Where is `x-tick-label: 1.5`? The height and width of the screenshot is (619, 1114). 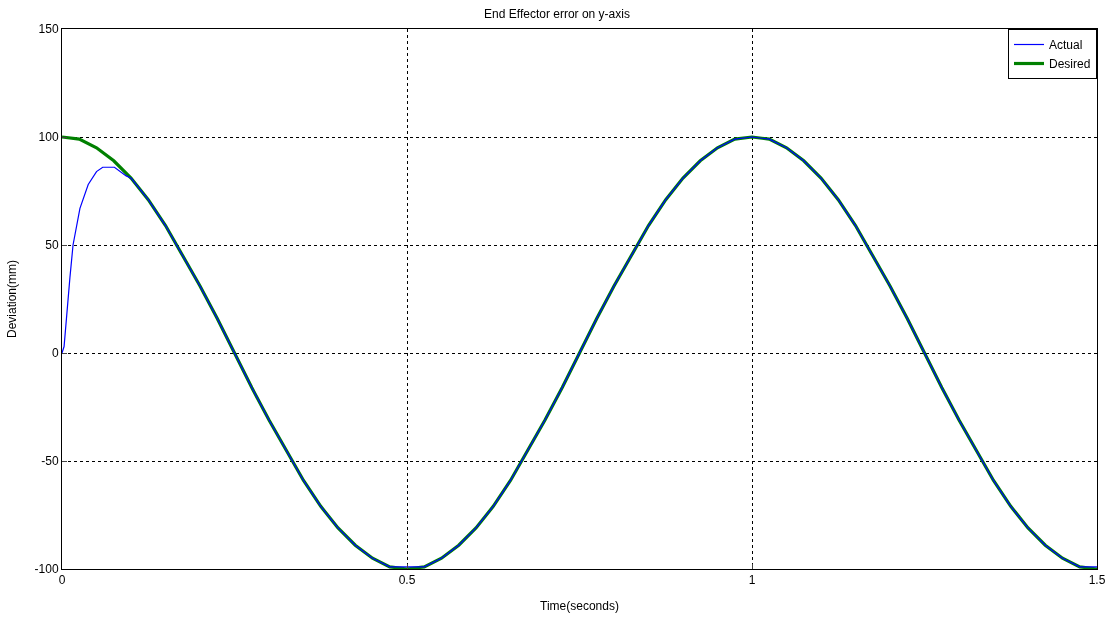 x-tick-label: 1.5 is located at coordinates (1097, 580).